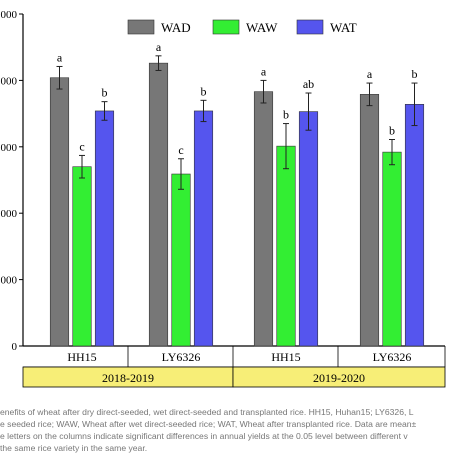  I want to click on group-label: 2018-2019, so click(128, 378).